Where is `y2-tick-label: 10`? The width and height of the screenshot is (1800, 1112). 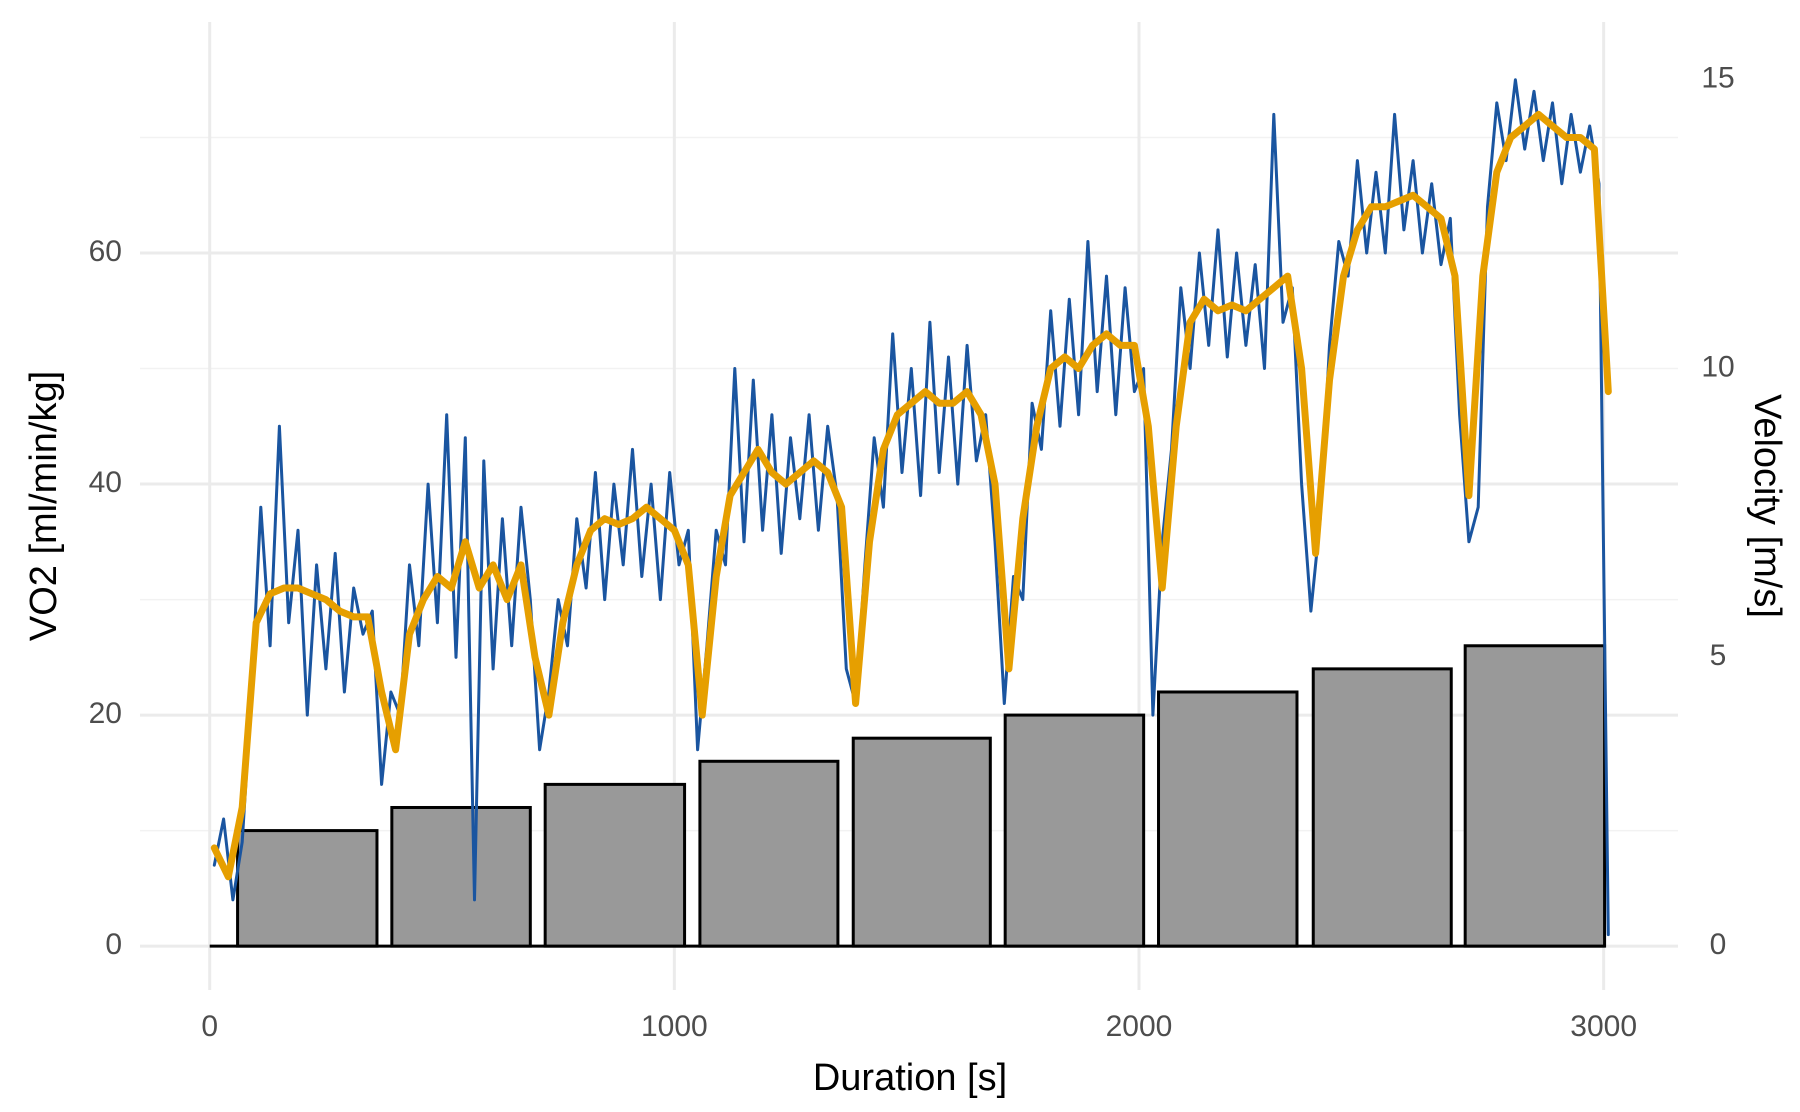 y2-tick-label: 10 is located at coordinates (1717, 366).